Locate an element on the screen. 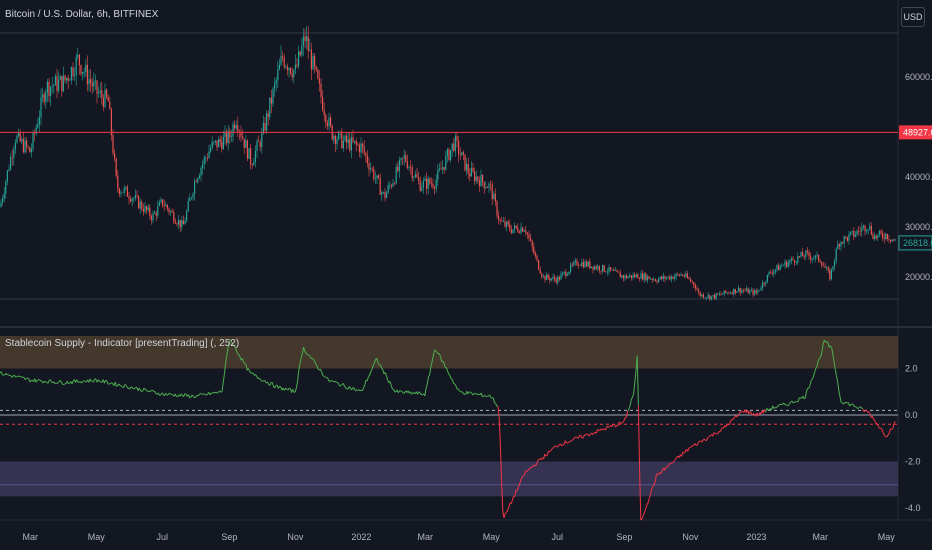  indicator-tick-label: 0.0 is located at coordinates (911, 415).